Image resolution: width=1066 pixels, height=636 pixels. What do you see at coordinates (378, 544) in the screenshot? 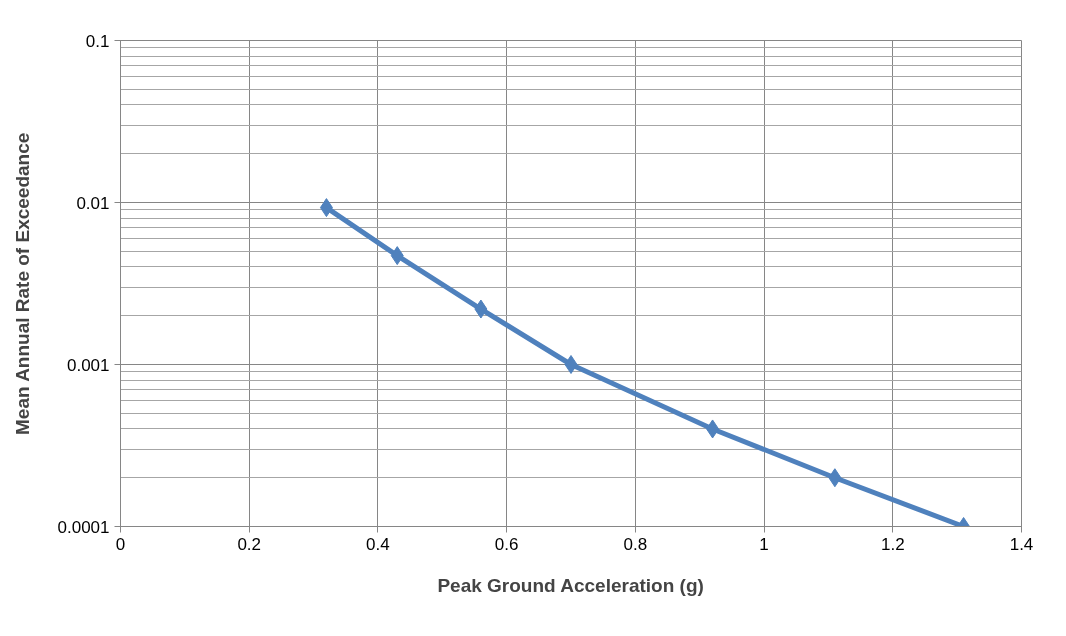
I see `x-tick-label: 0.4` at bounding box center [378, 544].